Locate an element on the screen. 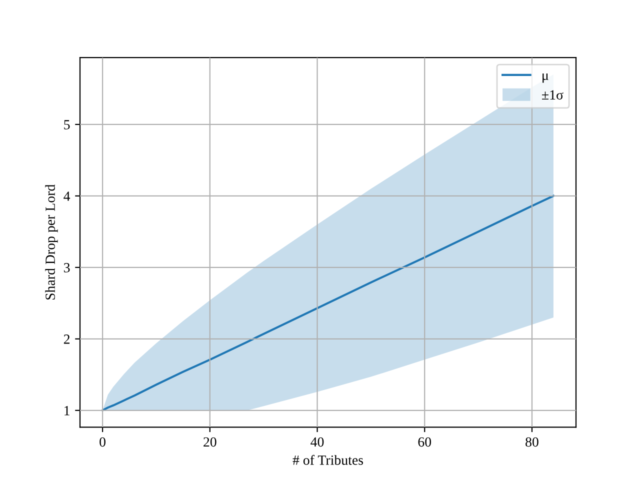  x-tick-label: 0 is located at coordinates (103, 442).